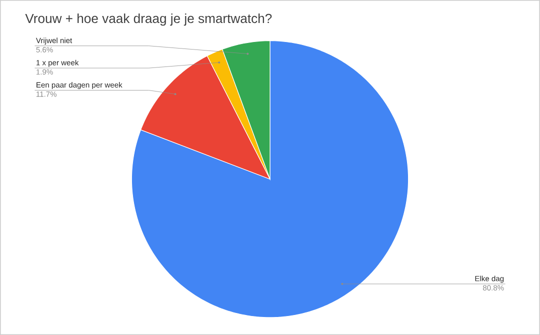  I want to click on chart-title: Vrouw + hoe vaak draag je je smartwatch?, so click(148, 19).